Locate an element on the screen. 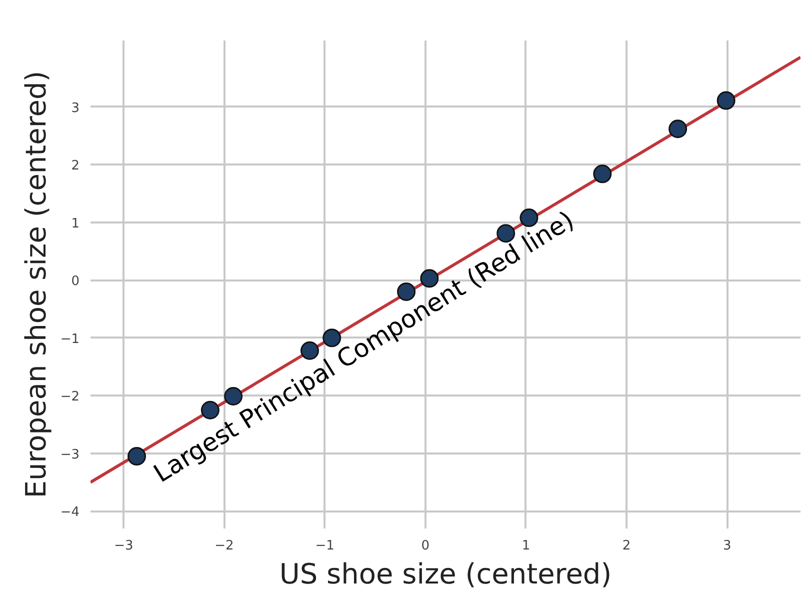 The image size is (804, 598). y-axis-title: European shoe size (centered) is located at coordinates (35, 284).